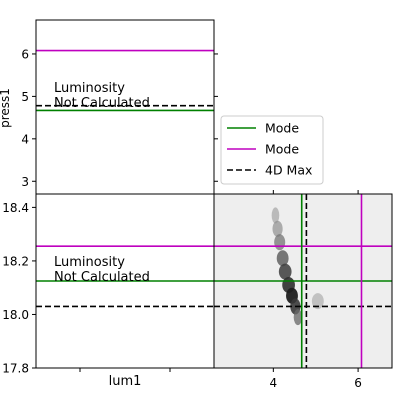 Image resolution: width=400 pixels, height=400 pixels. What do you see at coordinates (15, 208) in the screenshot?
I see `ytick-label: 18.4` at bounding box center [15, 208].